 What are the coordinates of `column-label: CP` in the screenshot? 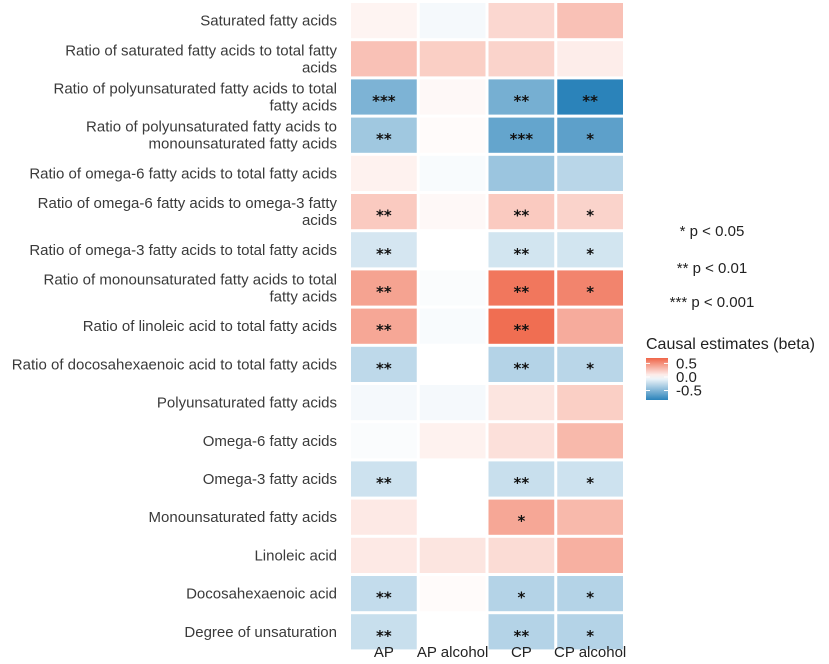 It's located at (521, 652).